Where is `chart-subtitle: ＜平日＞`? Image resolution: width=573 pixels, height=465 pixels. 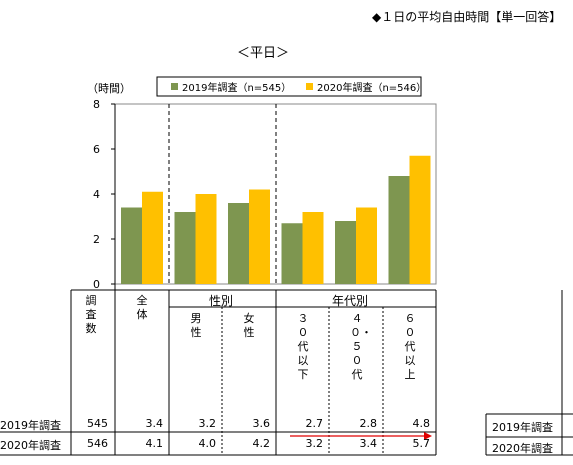
chart-subtitle: ＜平日＞ is located at coordinates (263, 53).